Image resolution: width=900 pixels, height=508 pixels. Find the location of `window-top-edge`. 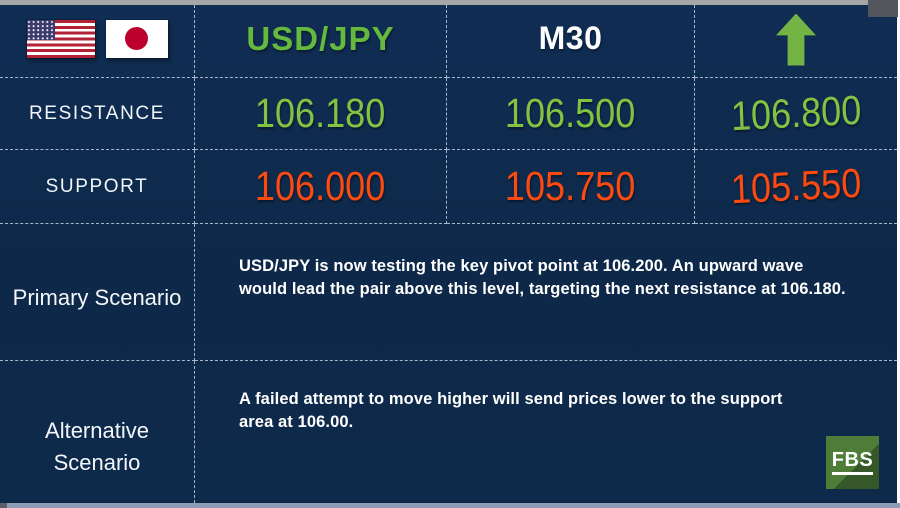

window-top-edge is located at coordinates (449, 2).